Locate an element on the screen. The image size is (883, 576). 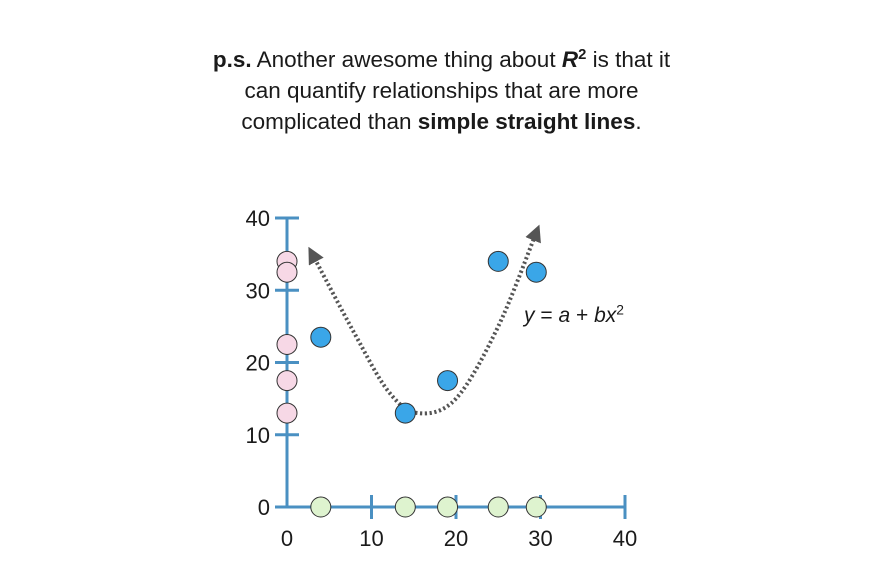
y-tick-label: 0 is located at coordinates (264, 507).